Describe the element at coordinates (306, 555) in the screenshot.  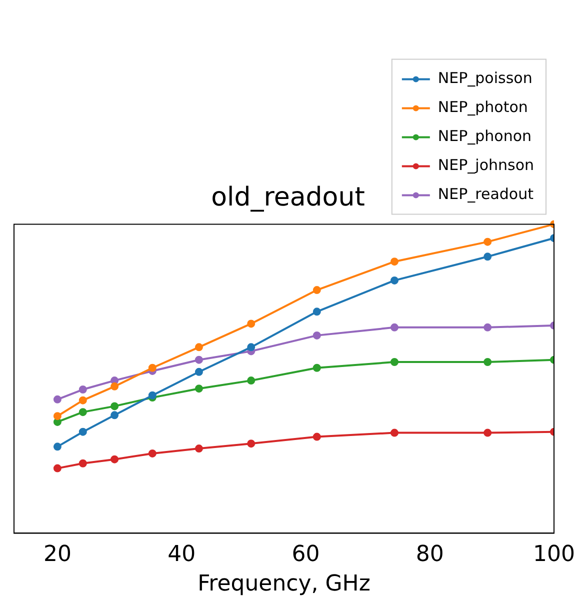
I see `x-tick-label: 60` at that location.